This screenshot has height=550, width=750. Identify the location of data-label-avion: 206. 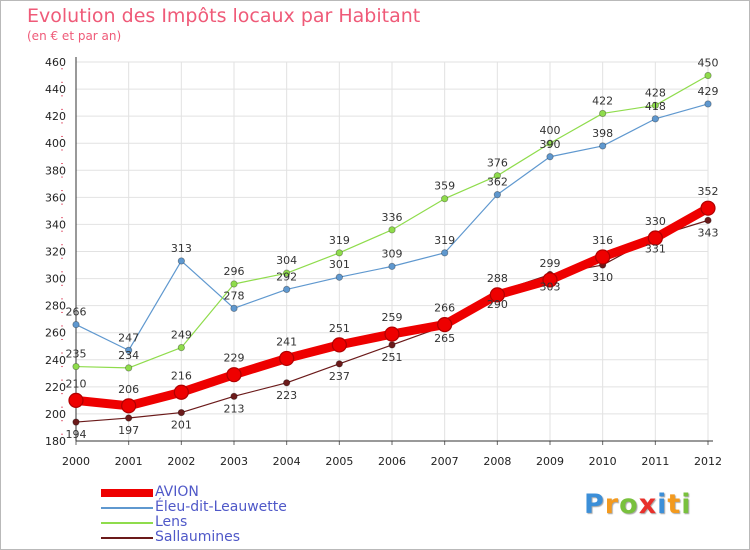
(128, 389).